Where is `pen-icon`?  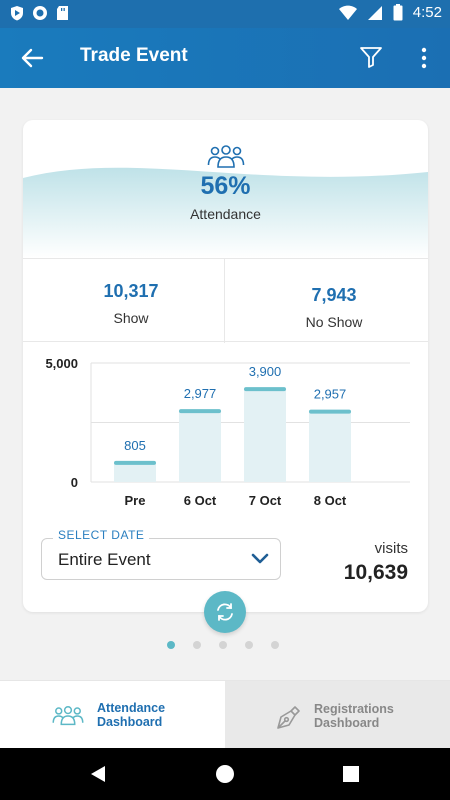 pen-icon is located at coordinates (288, 717).